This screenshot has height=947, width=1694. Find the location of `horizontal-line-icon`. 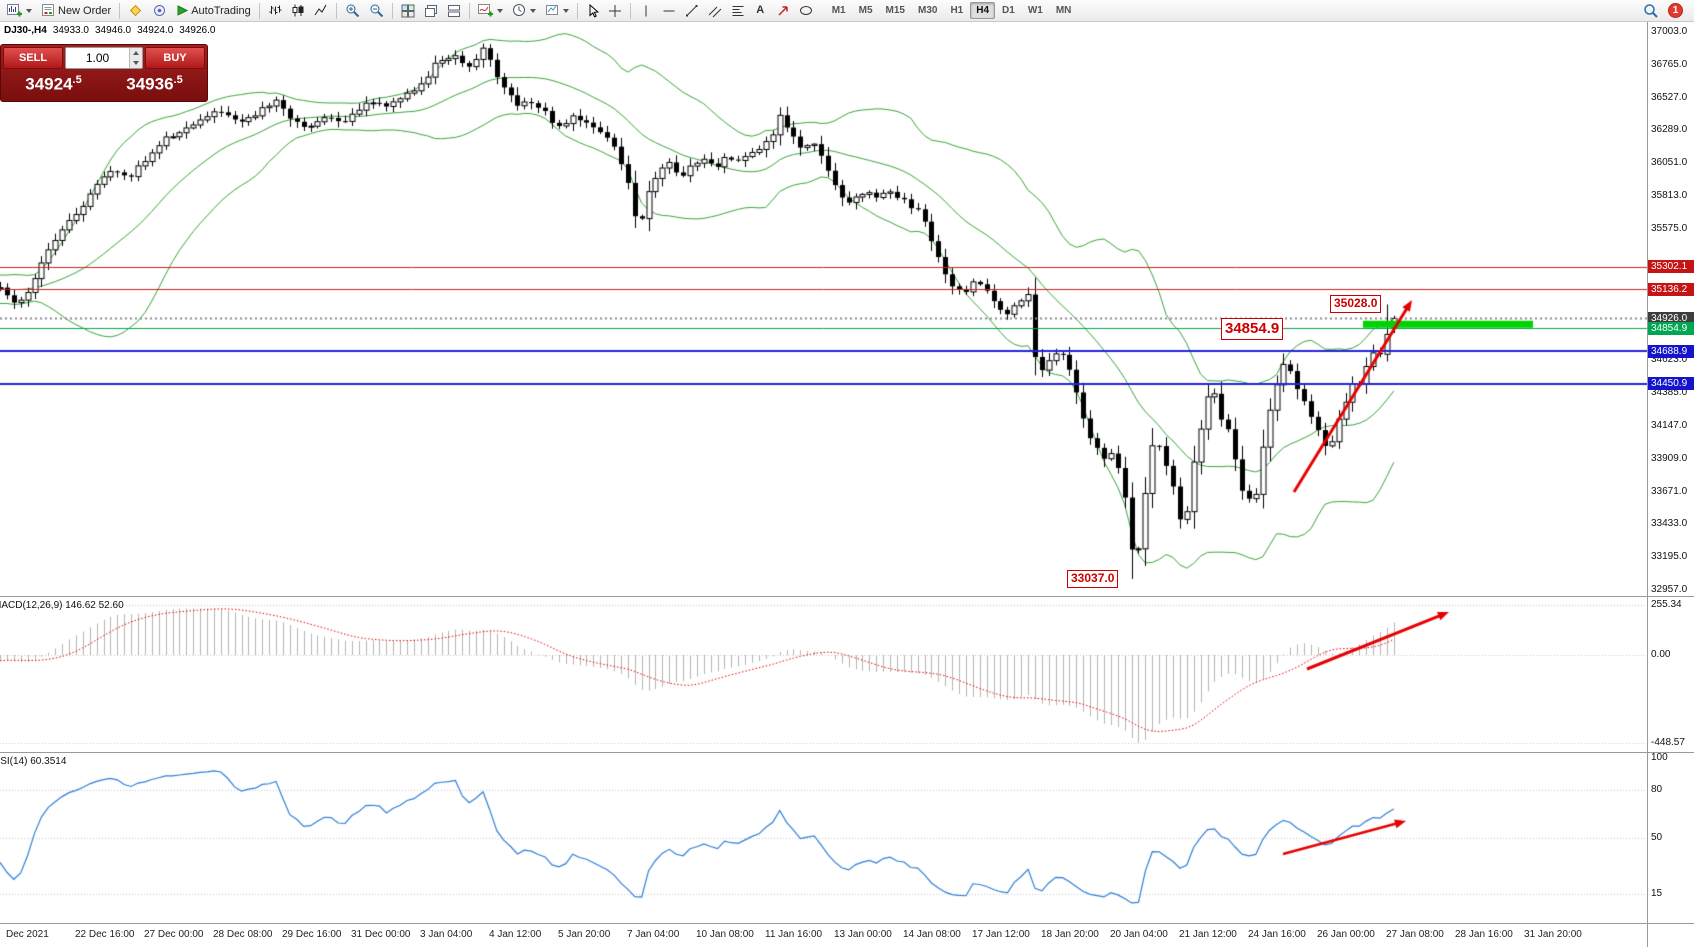

horizontal-line-icon is located at coordinates (669, 10).